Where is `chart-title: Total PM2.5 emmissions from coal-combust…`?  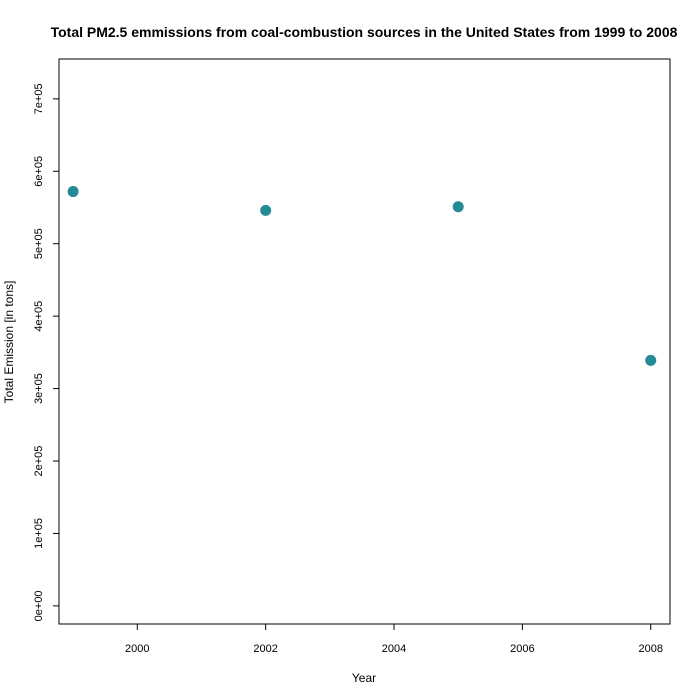 chart-title: Total PM2.5 emmissions from coal-combust… is located at coordinates (364, 32).